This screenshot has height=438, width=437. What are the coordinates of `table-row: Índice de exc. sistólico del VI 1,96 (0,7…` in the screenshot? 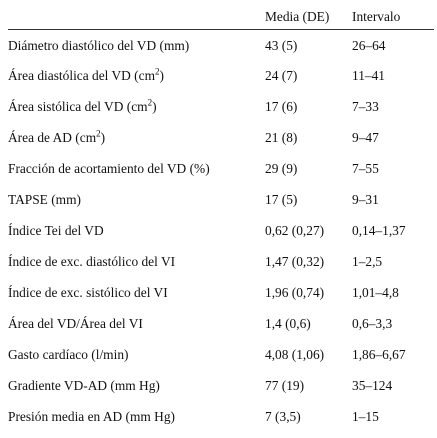 It's located at (221, 293).